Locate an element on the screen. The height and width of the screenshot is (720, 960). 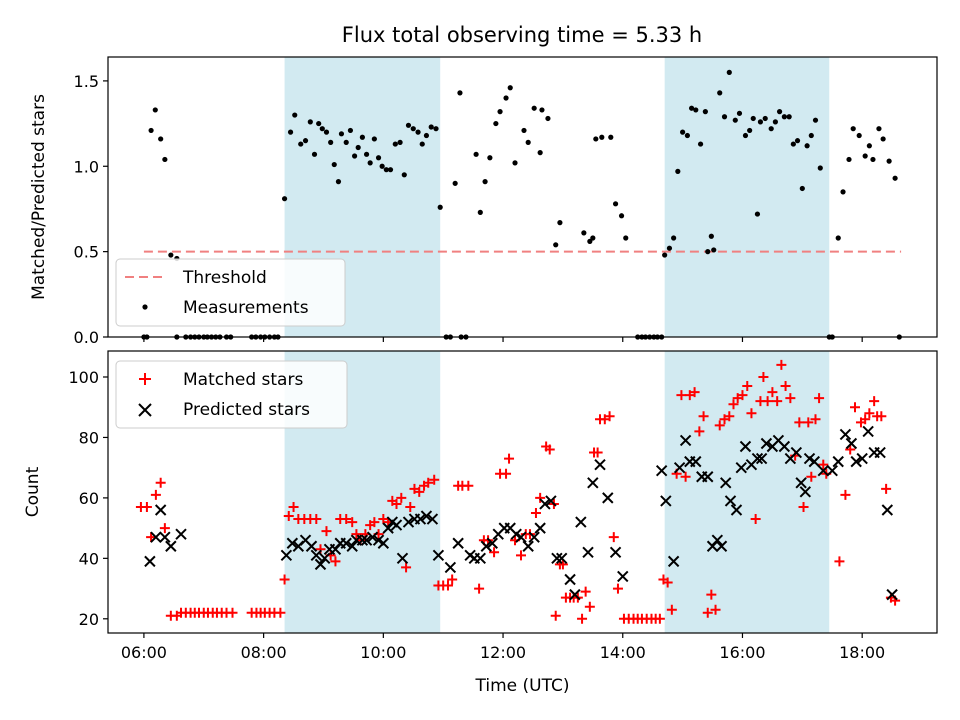
bottom-y-axis: 20 40 60 80 100 is located at coordinates (88, 498).